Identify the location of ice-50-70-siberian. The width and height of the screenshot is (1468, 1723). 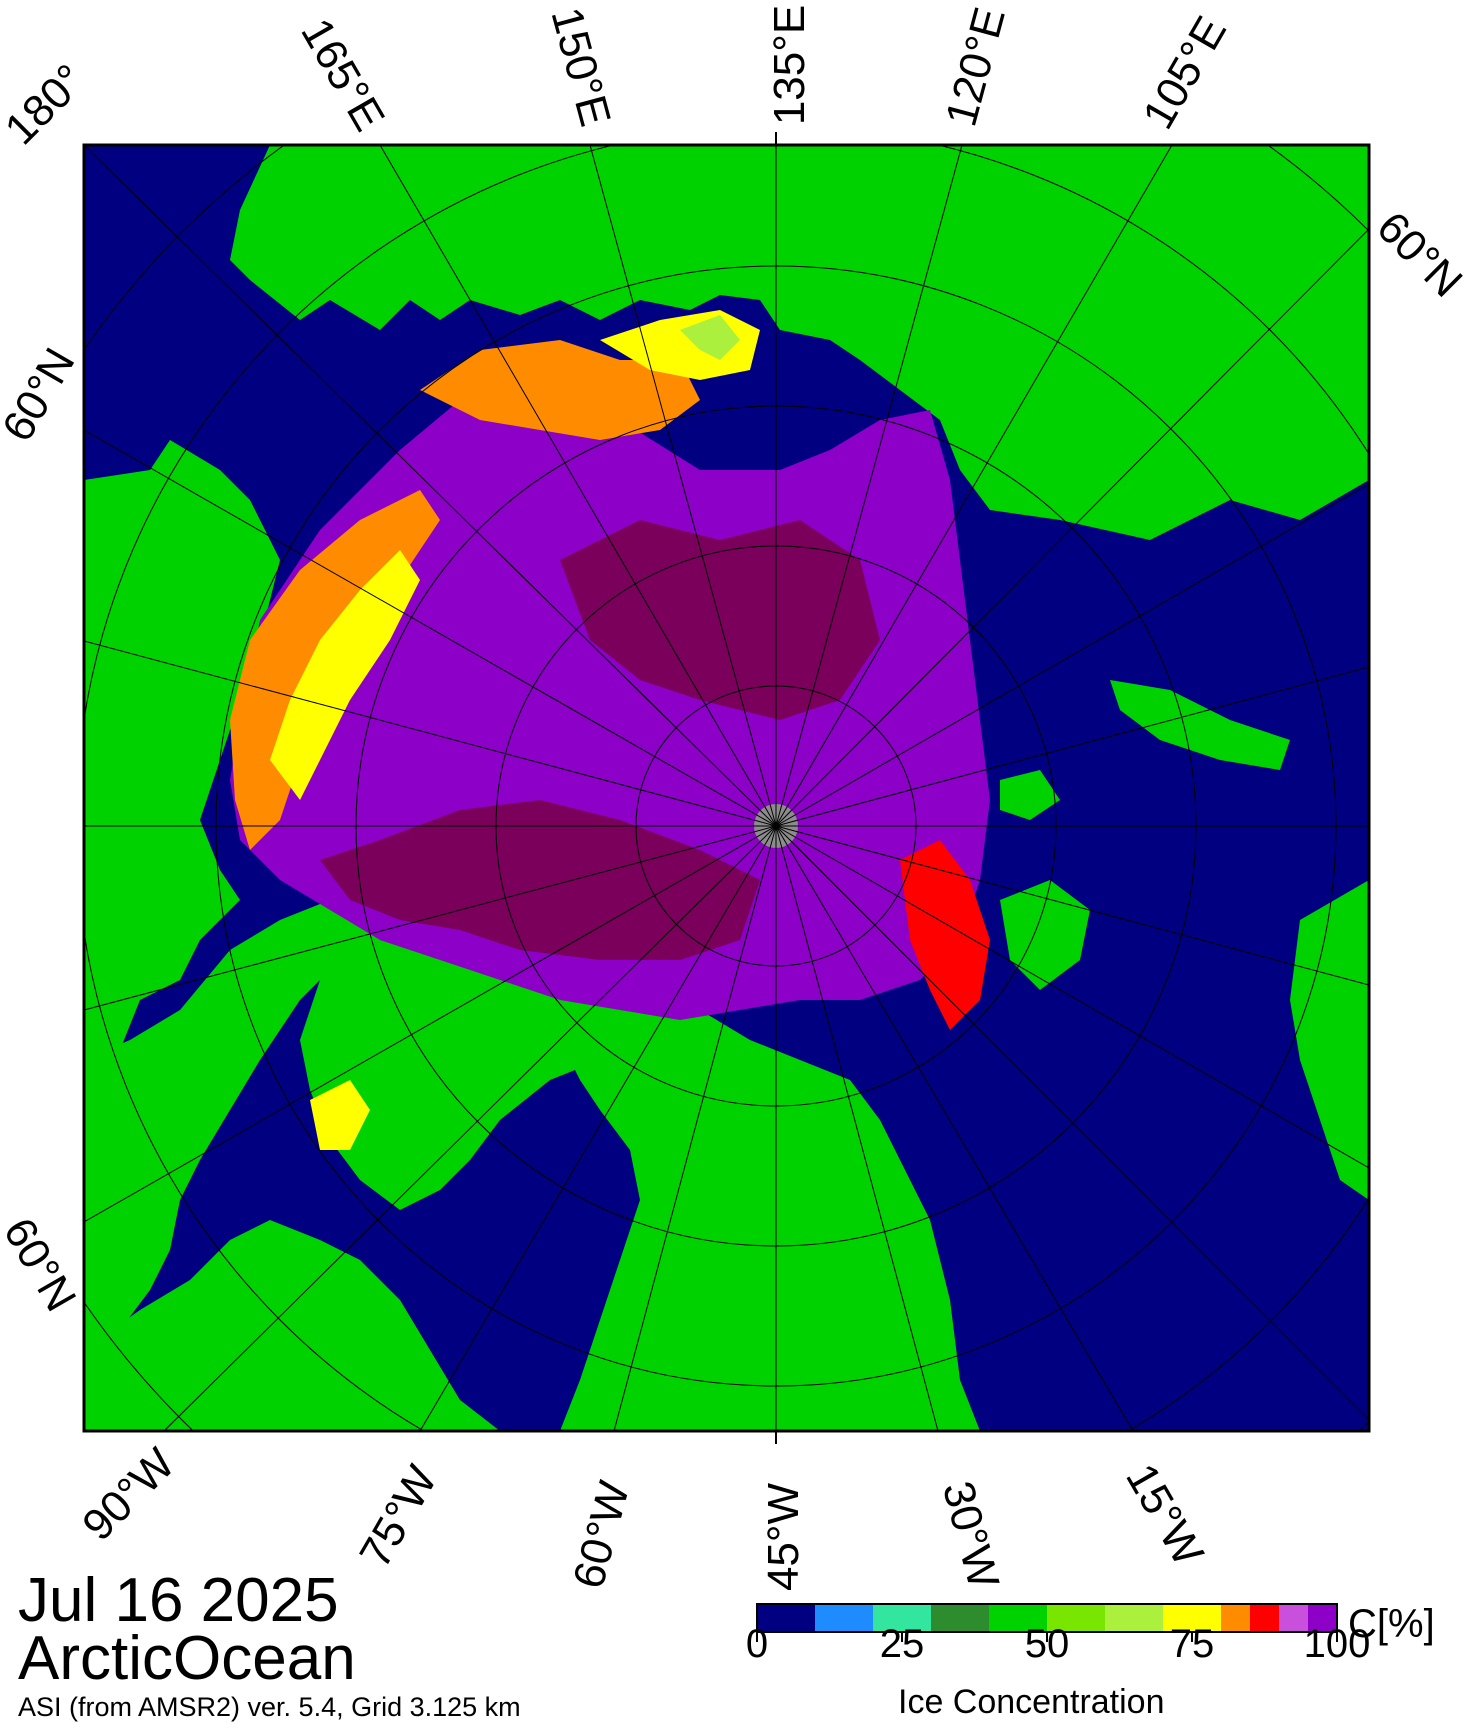
(710, 337).